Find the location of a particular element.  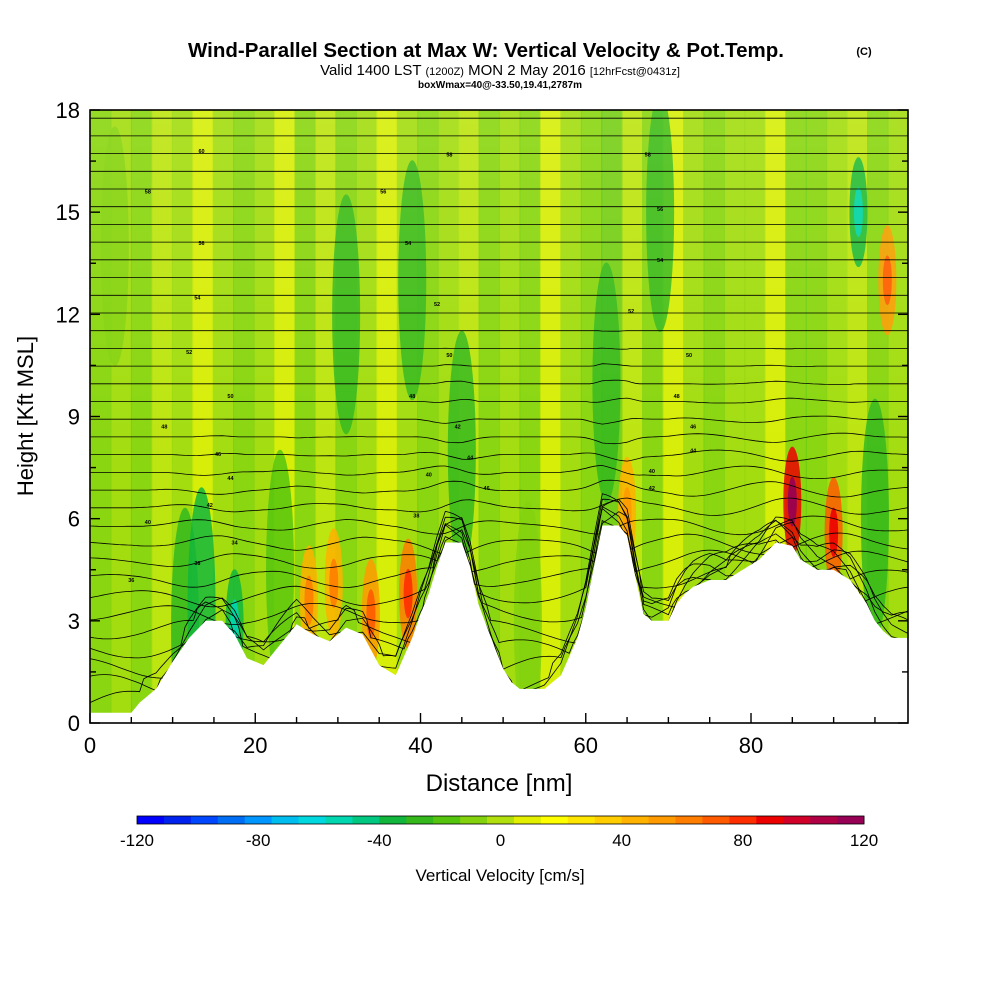

x-tick-label: 60 is located at coordinates (586, 745).